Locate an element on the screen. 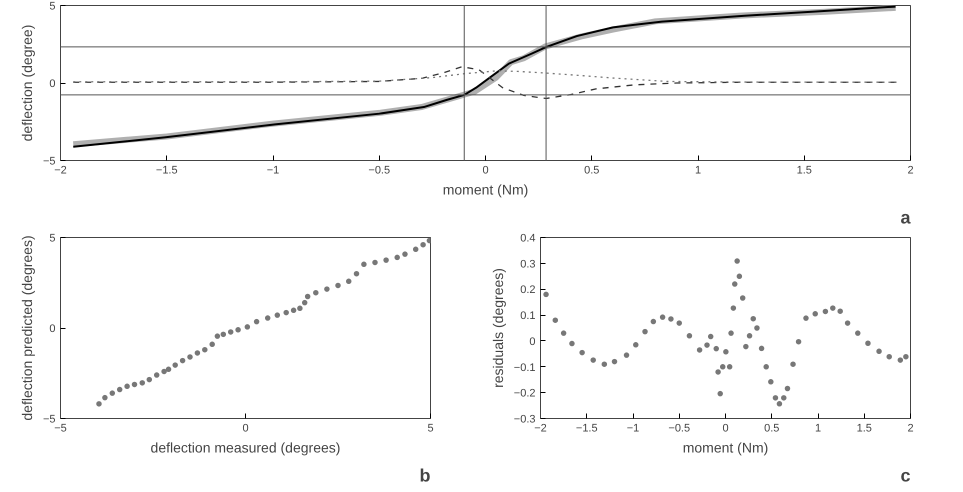  text: a is located at coordinates (906, 218).